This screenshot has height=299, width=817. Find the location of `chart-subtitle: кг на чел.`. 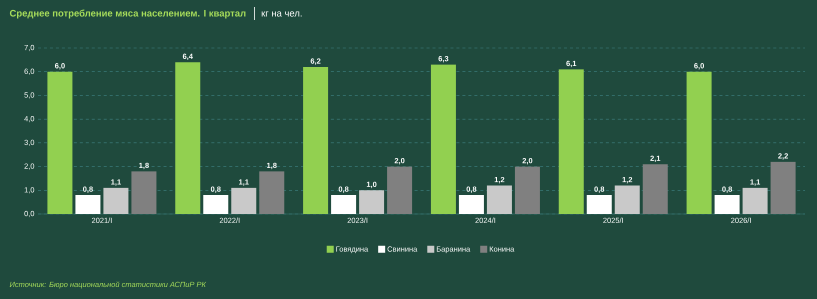

chart-subtitle: кг на чел. is located at coordinates (282, 14).